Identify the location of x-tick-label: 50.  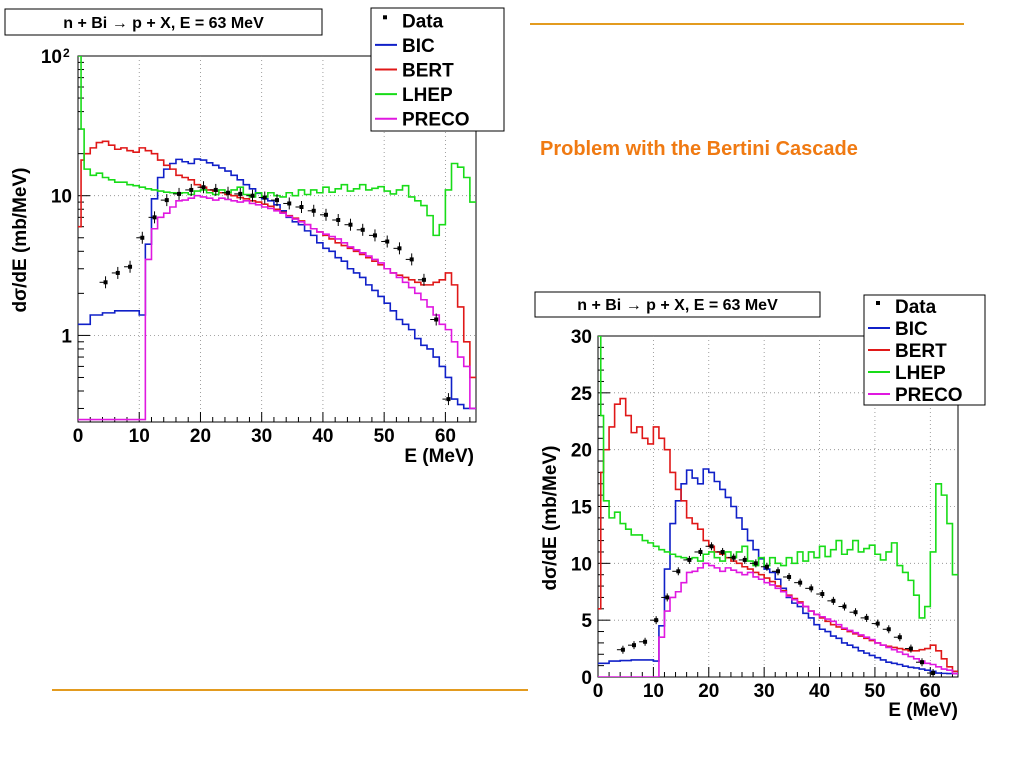
(384, 436).